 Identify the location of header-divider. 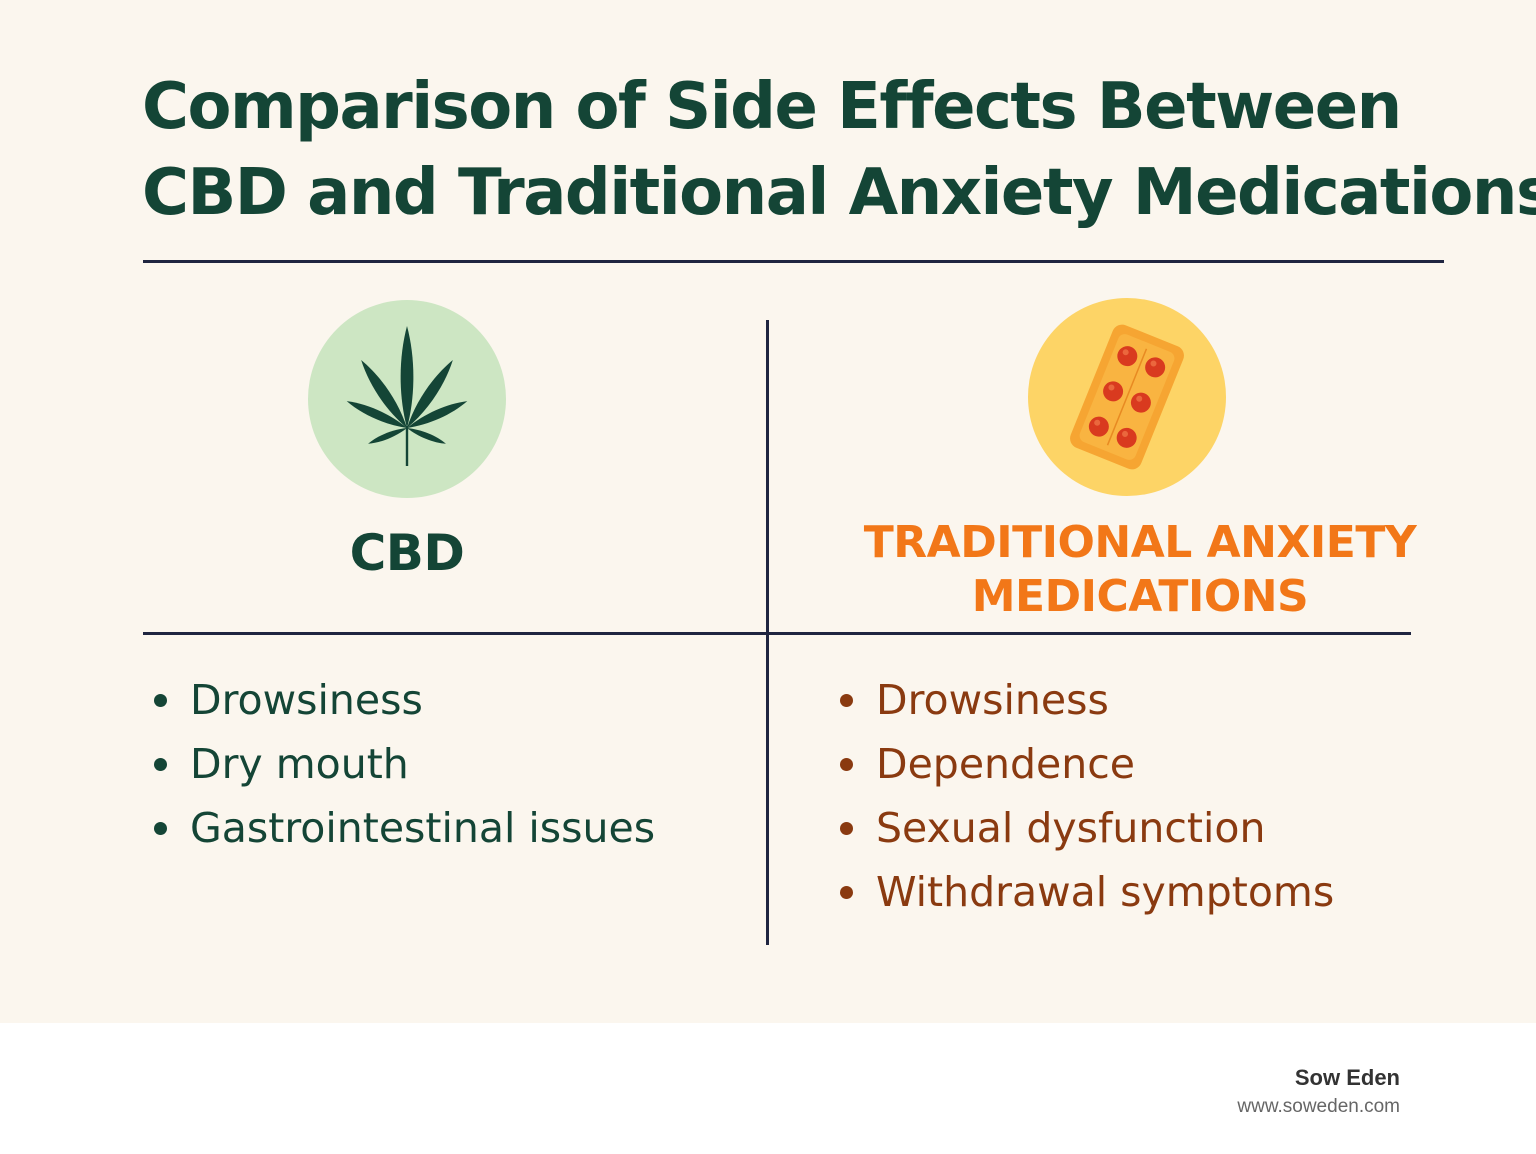
(777, 633).